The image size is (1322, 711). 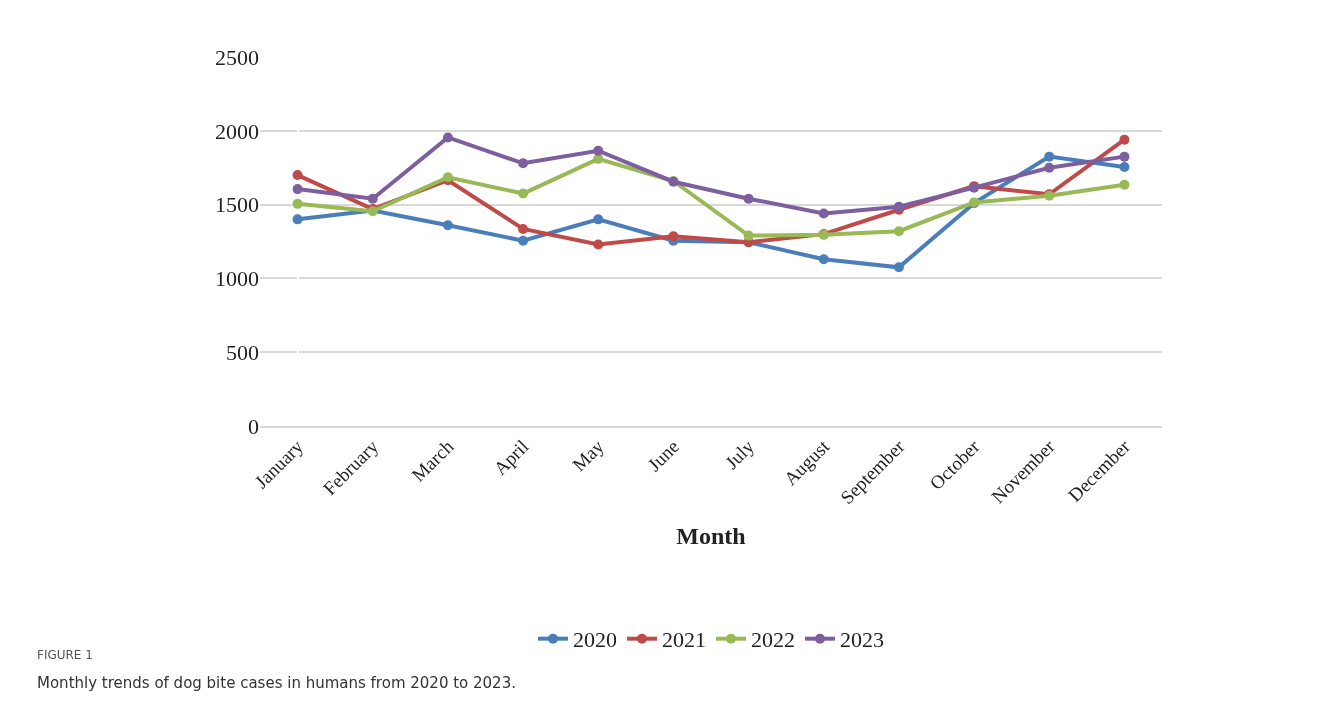 I want to click on x-axis-title: Month, so click(x=711, y=535).